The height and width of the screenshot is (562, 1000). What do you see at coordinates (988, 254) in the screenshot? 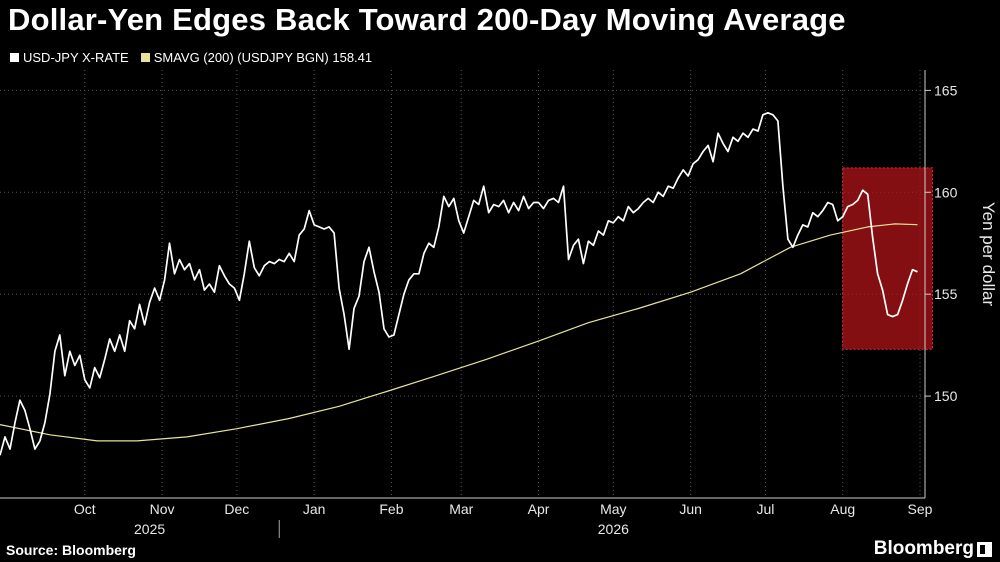
I see `y-axis-label: Yen per dollar` at bounding box center [988, 254].